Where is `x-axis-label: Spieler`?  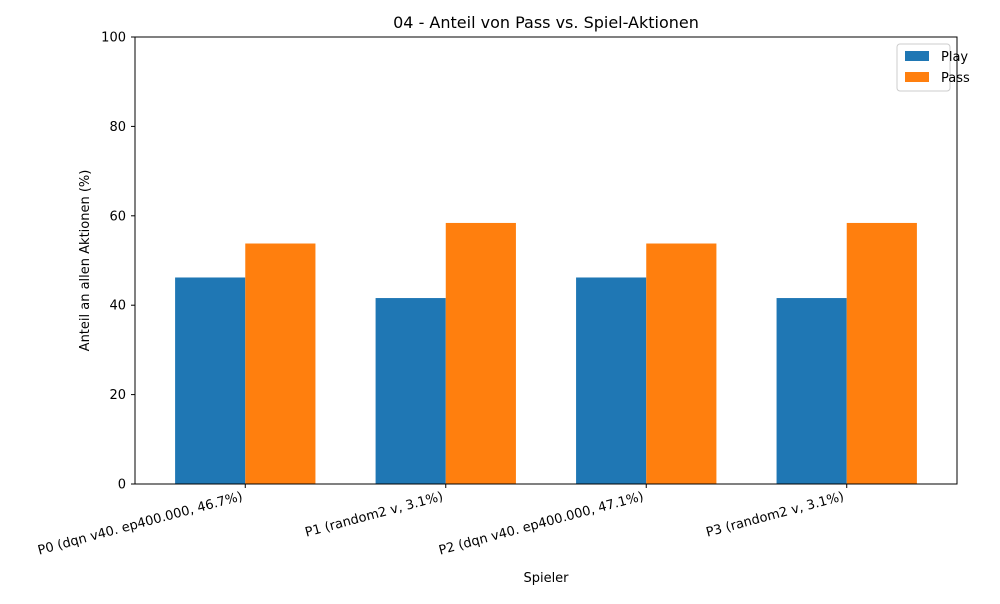
x-axis-label: Spieler is located at coordinates (546, 578).